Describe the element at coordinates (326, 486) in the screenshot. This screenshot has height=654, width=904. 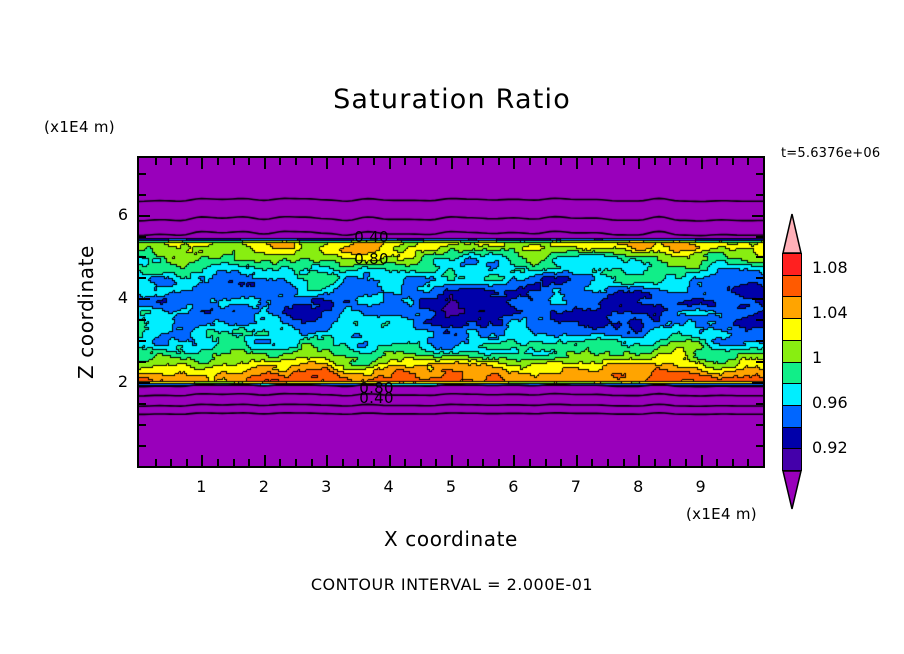
I see `x-tick-label: 3` at that location.